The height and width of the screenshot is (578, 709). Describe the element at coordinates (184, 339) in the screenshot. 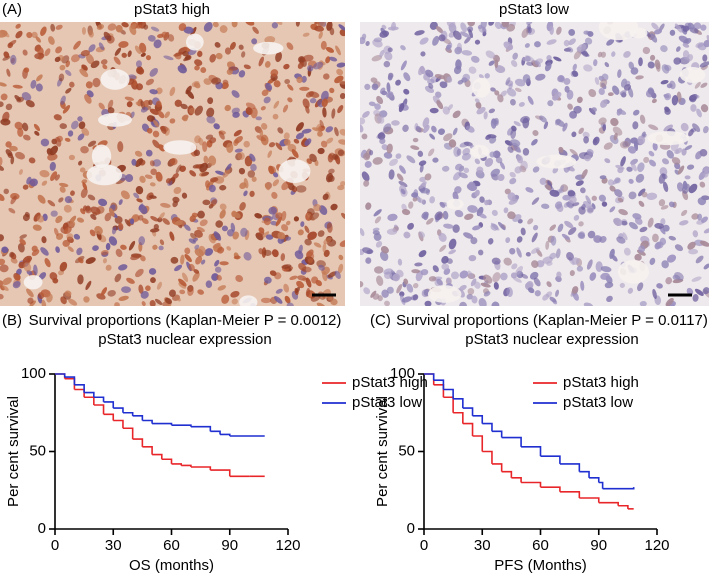

I see `chart-subtitle: pStat3 nuclear expression` at that location.